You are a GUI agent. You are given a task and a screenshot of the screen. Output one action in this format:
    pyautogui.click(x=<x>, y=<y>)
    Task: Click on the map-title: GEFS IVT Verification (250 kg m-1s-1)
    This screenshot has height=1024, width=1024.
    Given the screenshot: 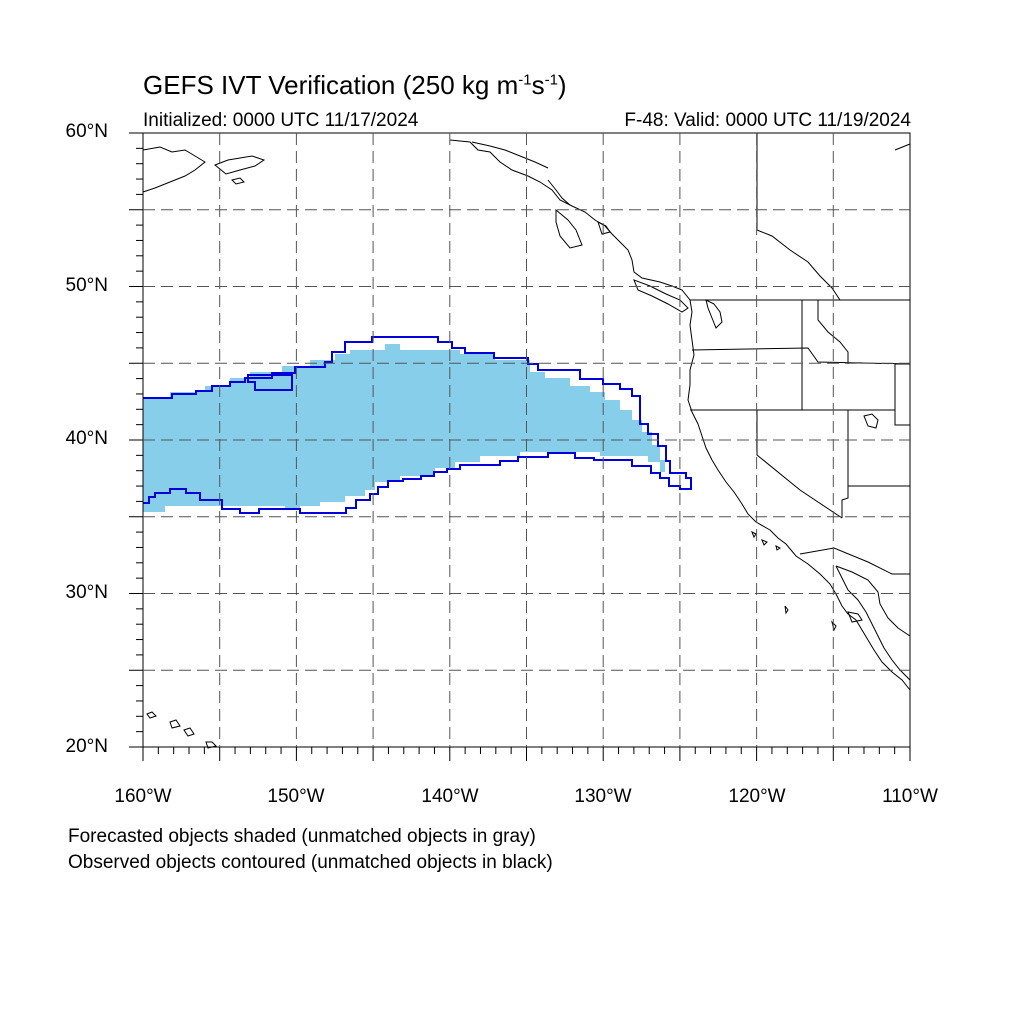 What is the action you would take?
    pyautogui.click(x=355, y=85)
    